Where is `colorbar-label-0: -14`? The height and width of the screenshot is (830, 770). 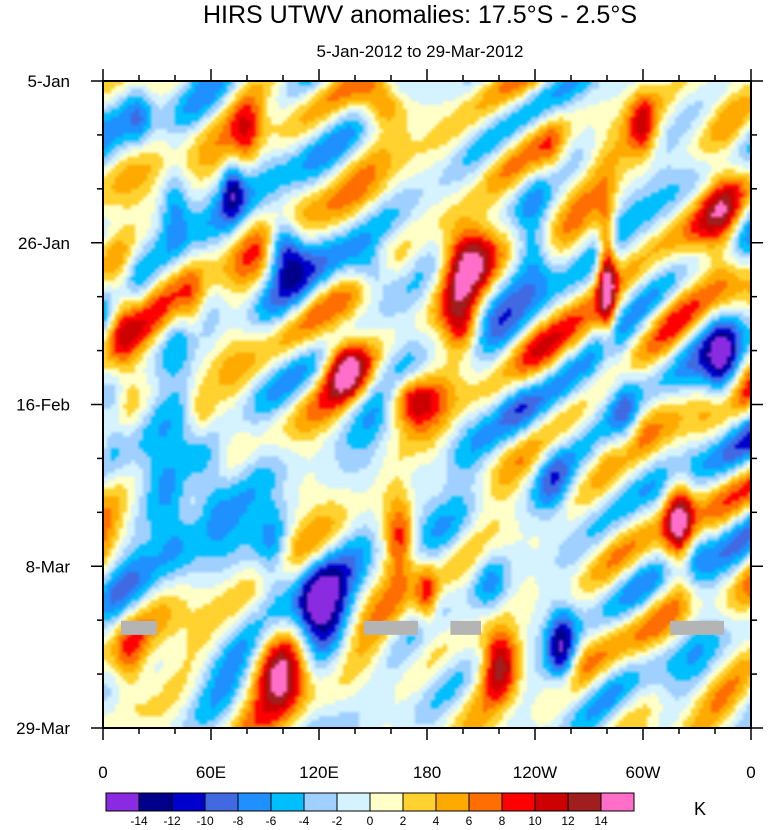
colorbar-label-0: -14 is located at coordinates (139, 821).